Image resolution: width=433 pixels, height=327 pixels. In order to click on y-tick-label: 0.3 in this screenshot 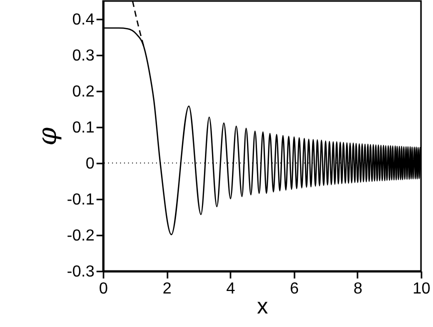, I will do `click(83, 56)`.